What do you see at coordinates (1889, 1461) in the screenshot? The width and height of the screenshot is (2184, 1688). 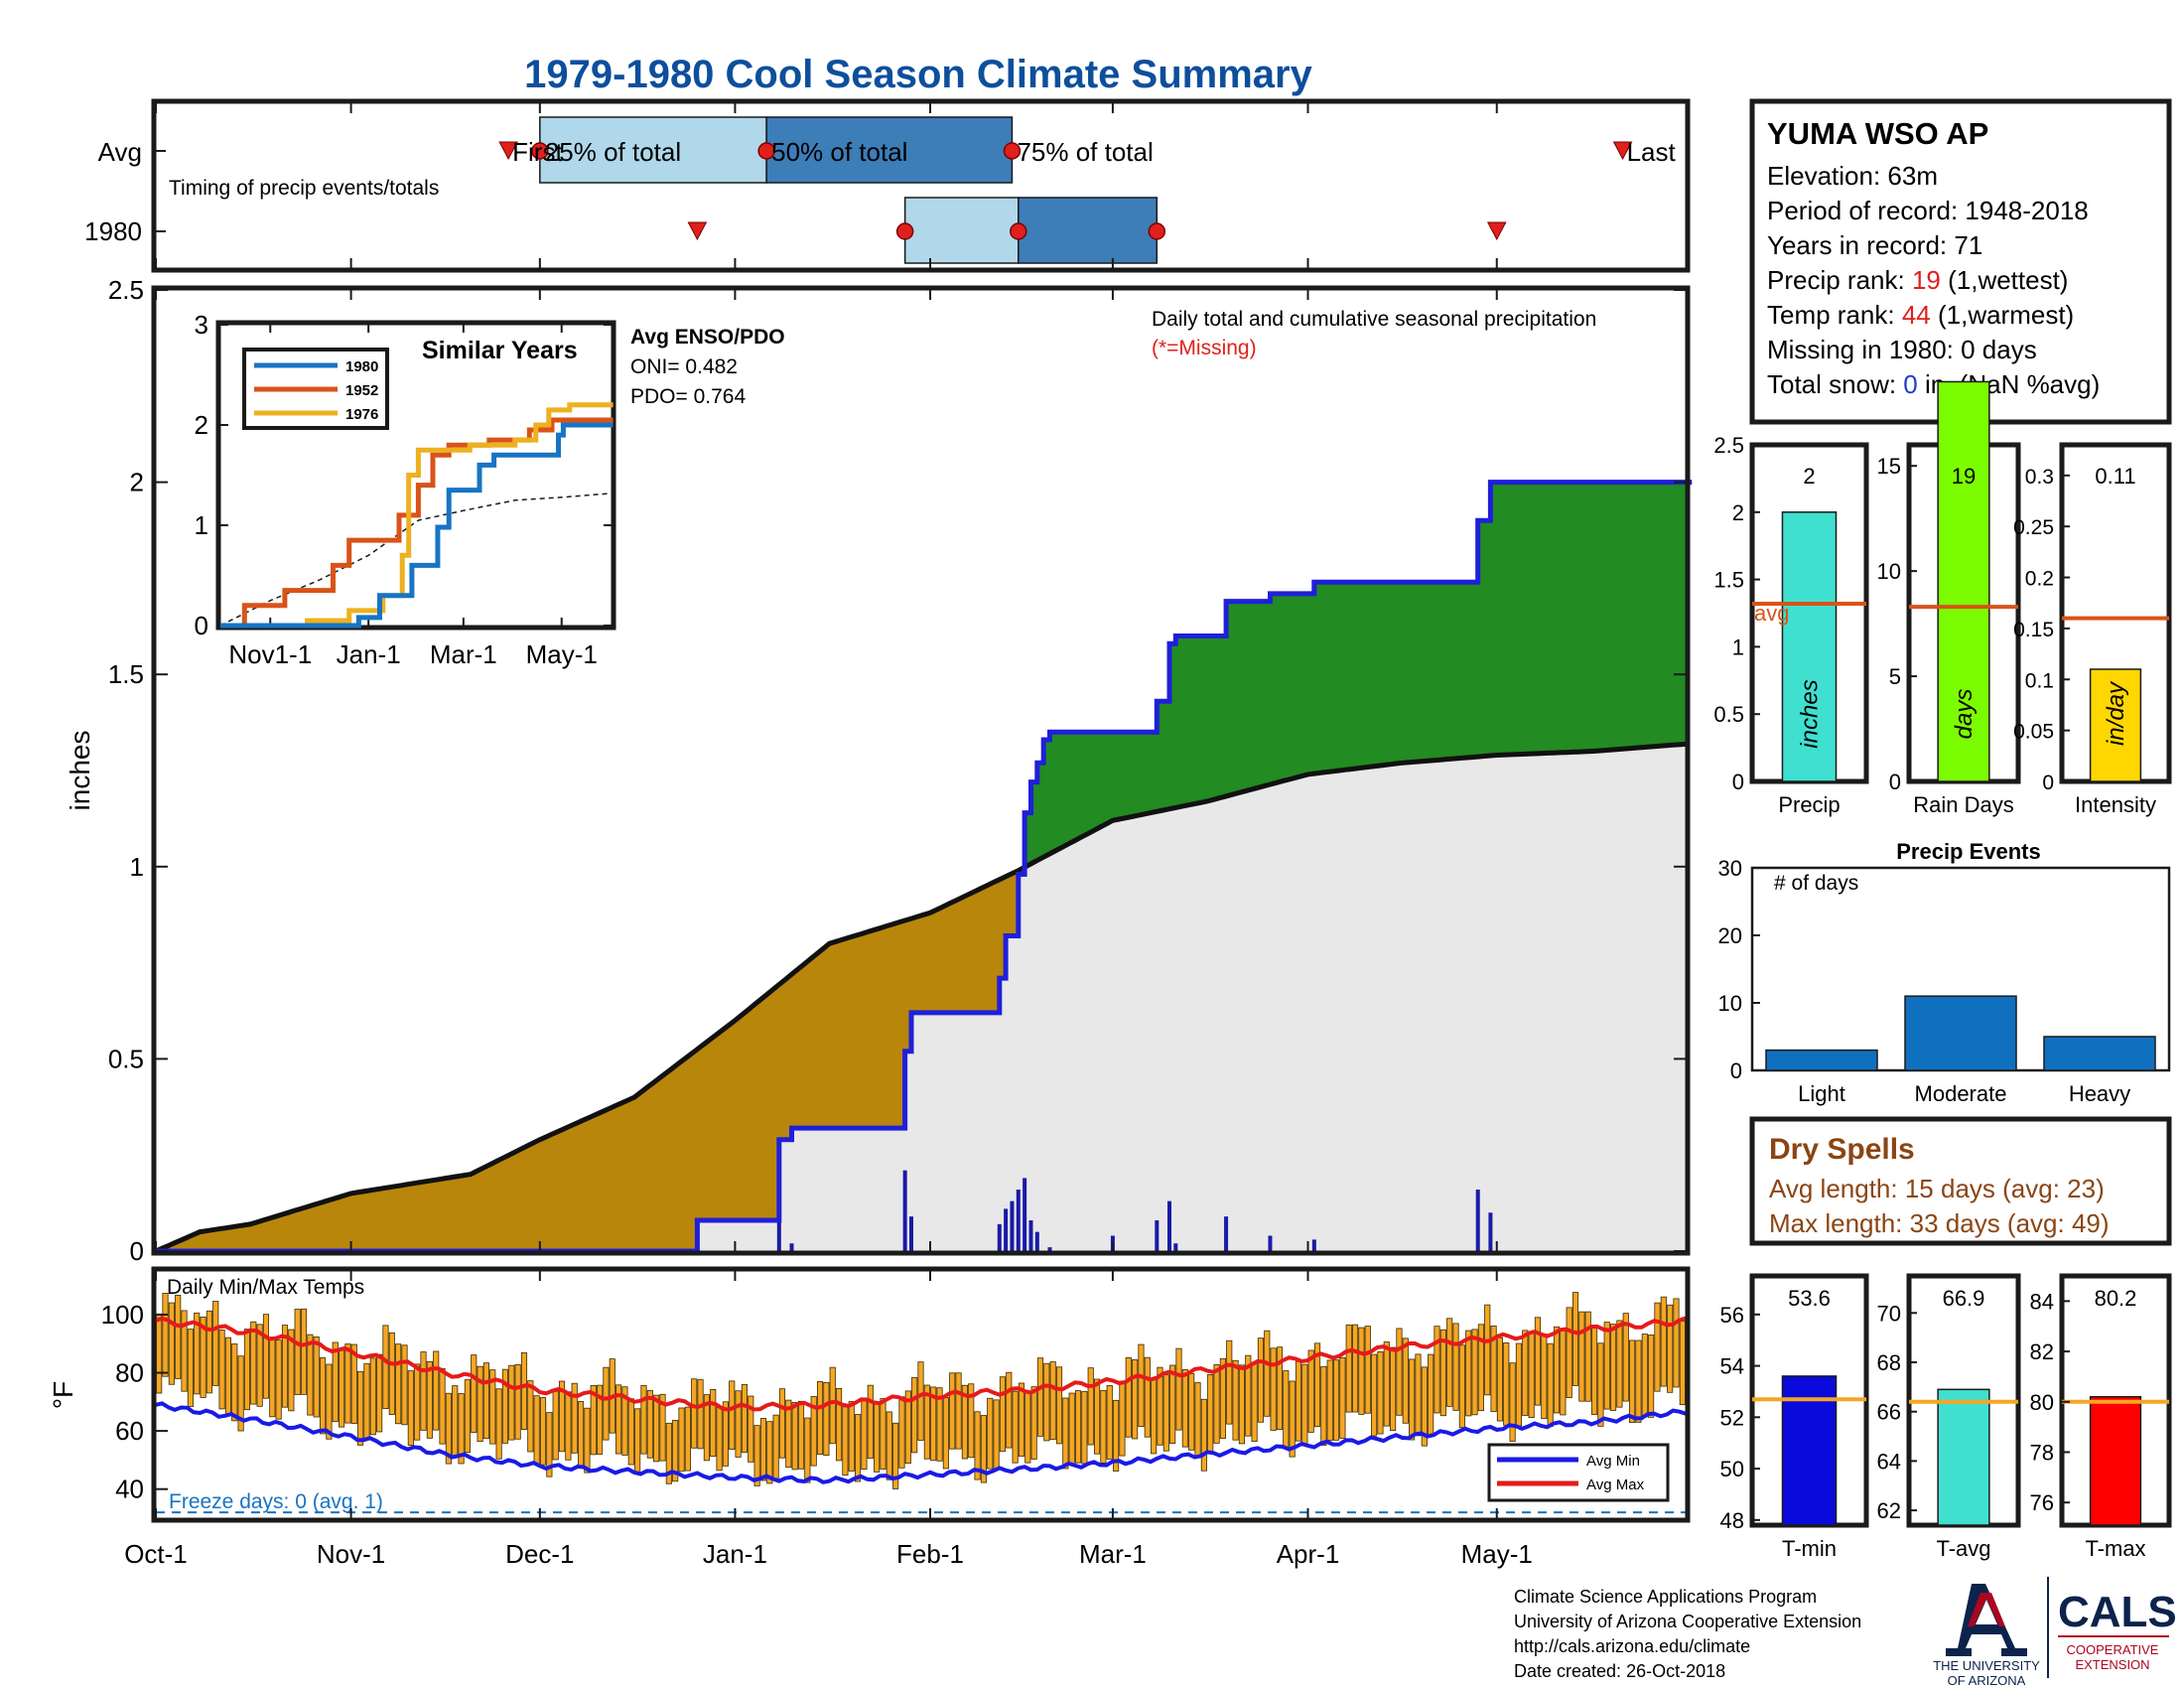 I see `tavg-ytick-label-1: 64` at bounding box center [1889, 1461].